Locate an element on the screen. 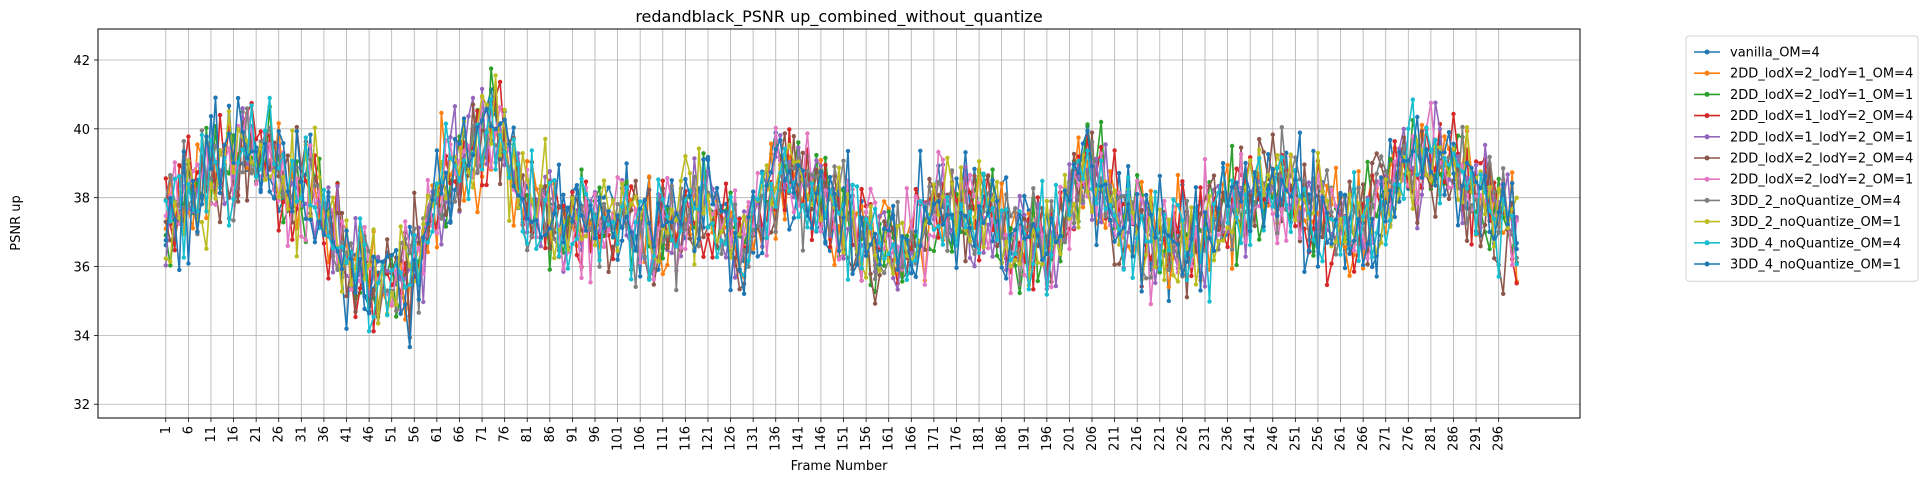 The height and width of the screenshot is (485, 1932). y-tick-label: 36 is located at coordinates (81, 268).